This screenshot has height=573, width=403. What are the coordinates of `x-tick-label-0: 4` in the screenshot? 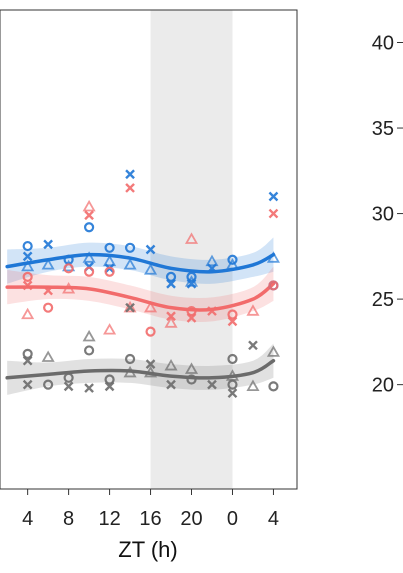 It's located at (27, 519).